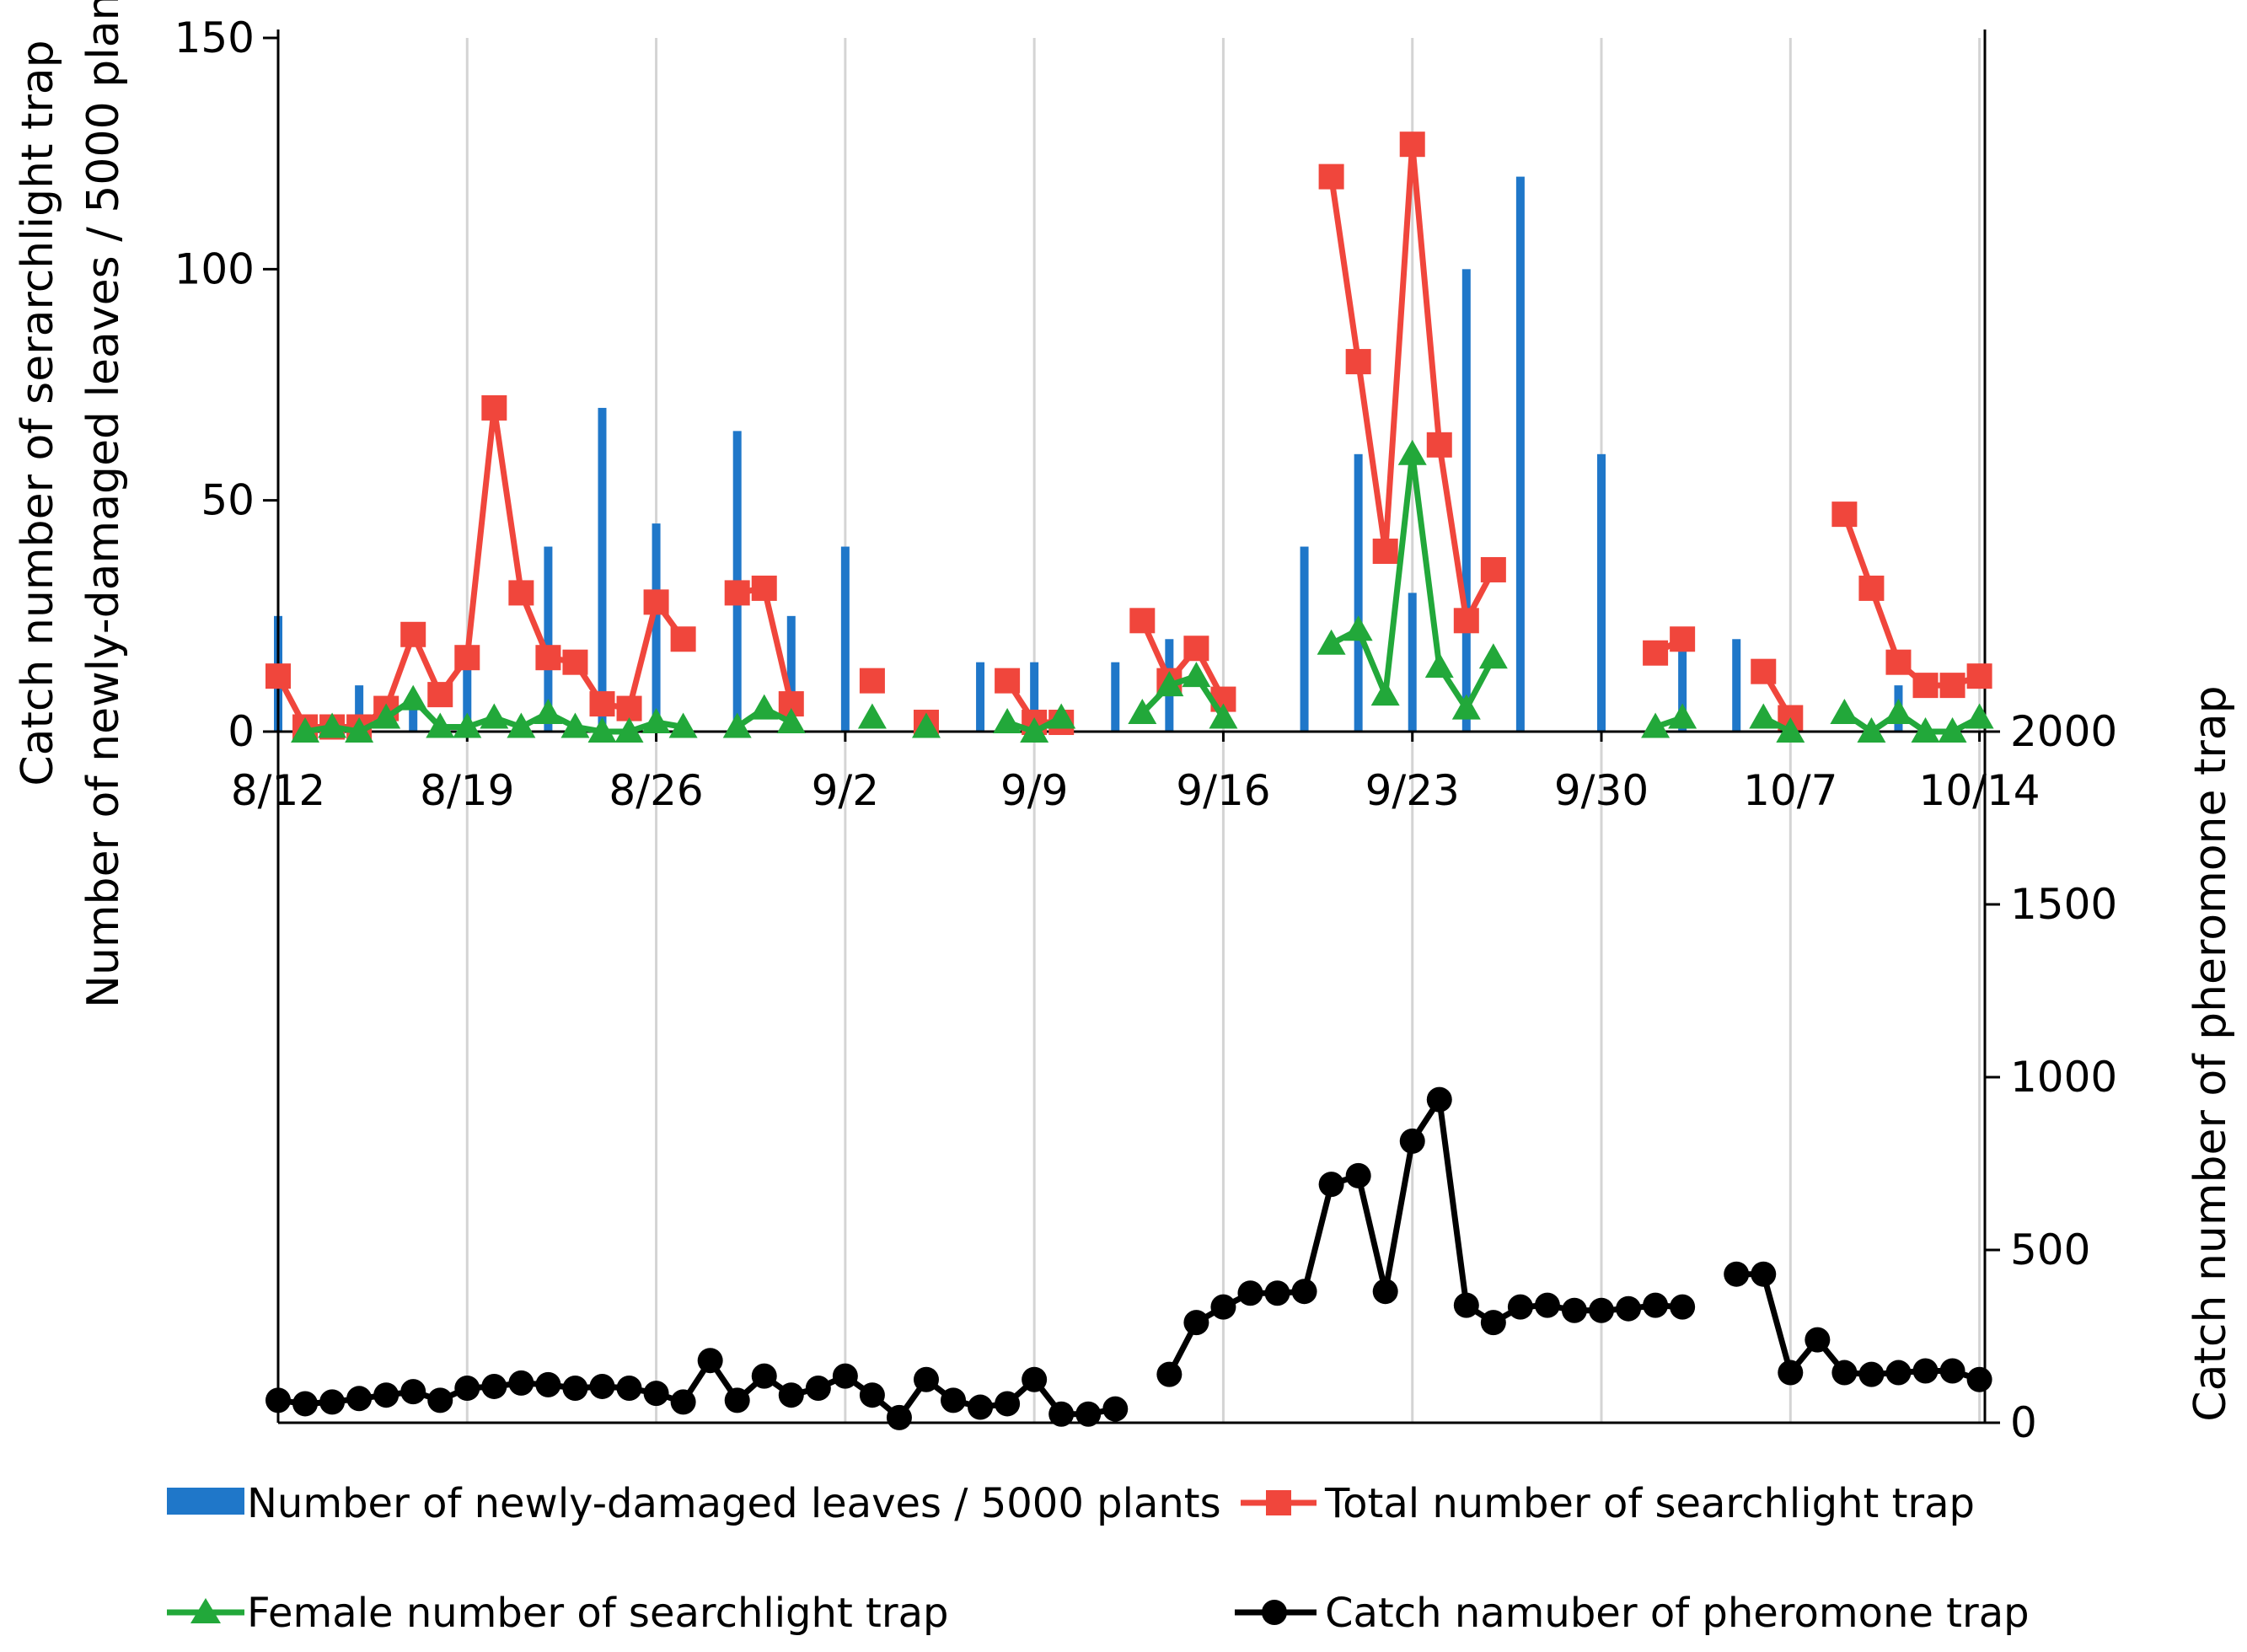 This screenshot has width=2247, height=1652. Describe the element at coordinates (597, 1613) in the screenshot. I see `legend-label-female: Female number of searchlight trap` at that location.